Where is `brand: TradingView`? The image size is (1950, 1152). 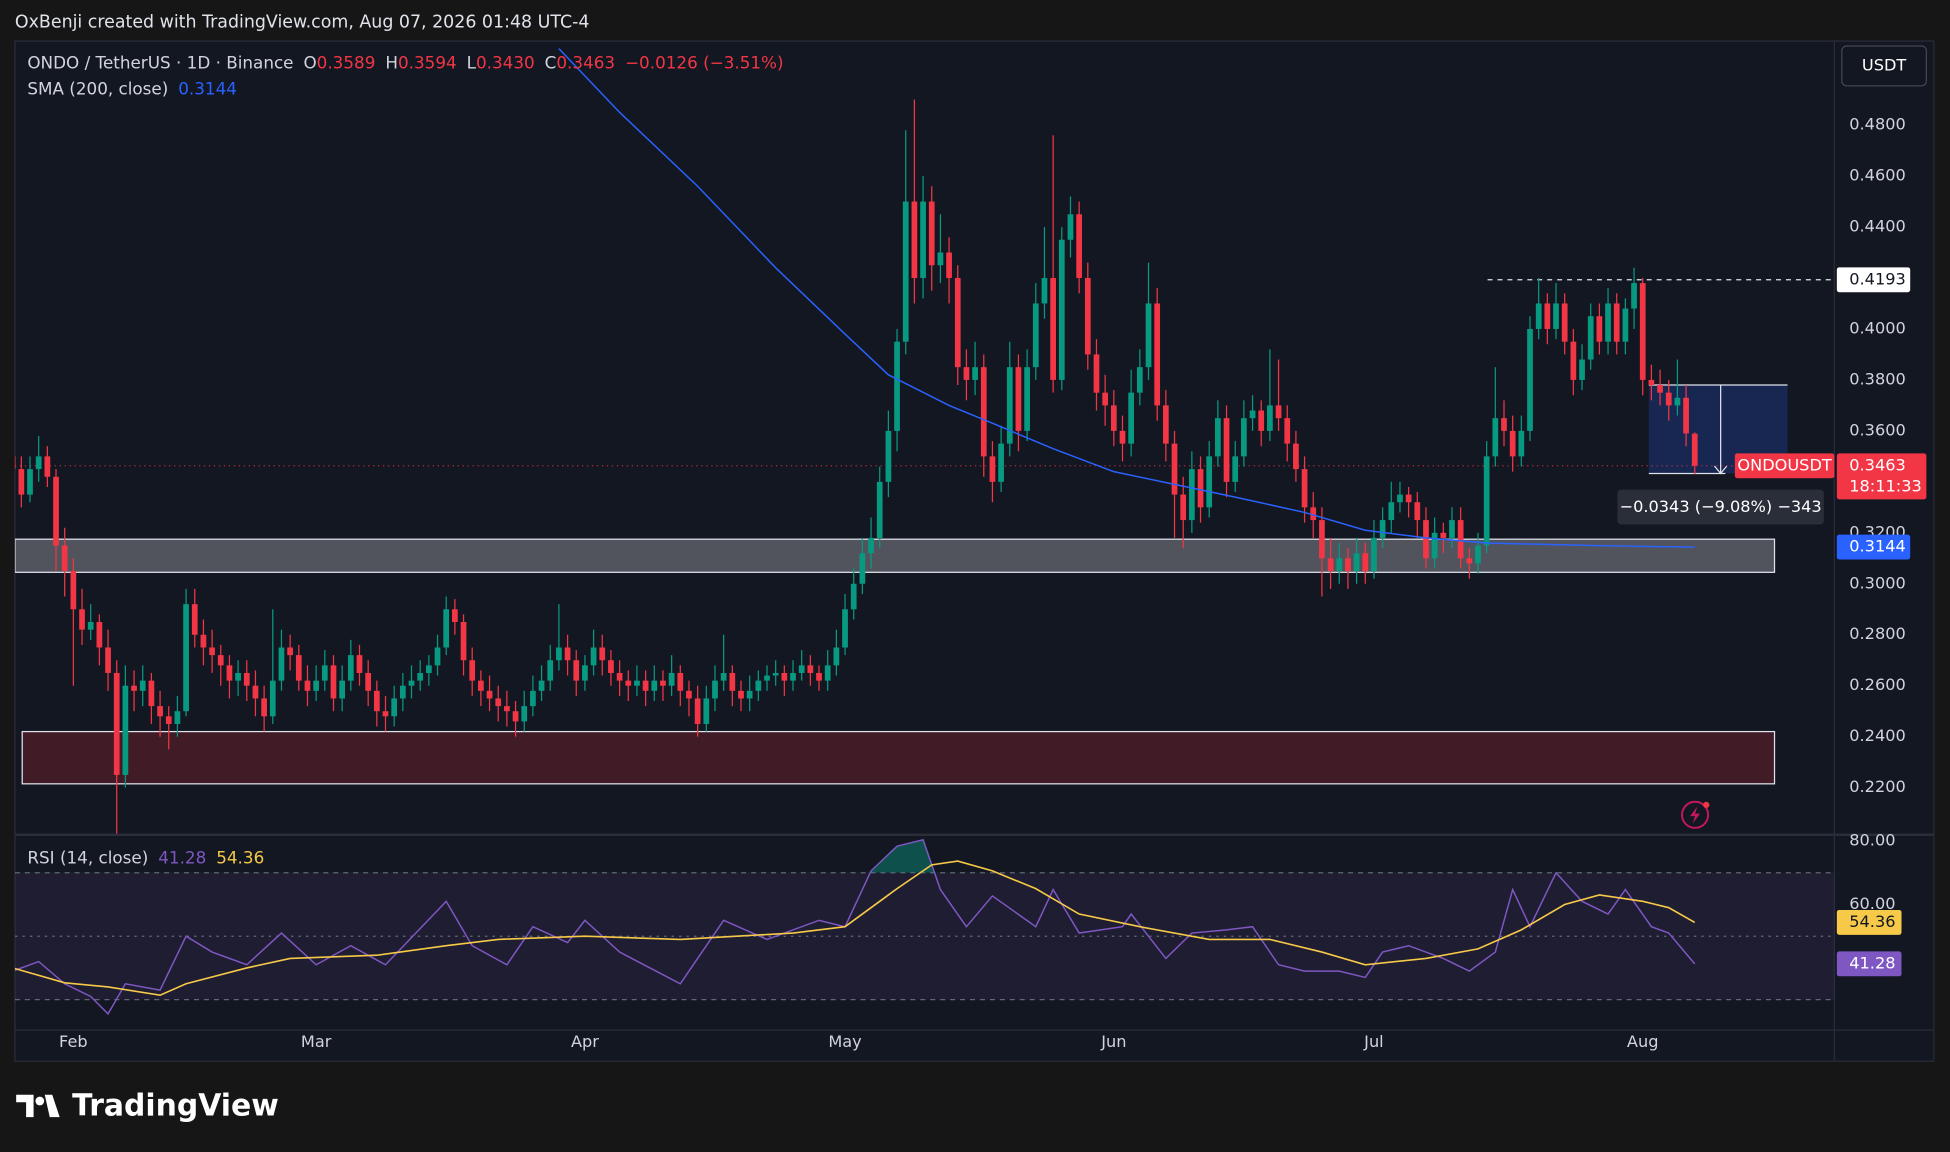 brand: TradingView is located at coordinates (175, 1106).